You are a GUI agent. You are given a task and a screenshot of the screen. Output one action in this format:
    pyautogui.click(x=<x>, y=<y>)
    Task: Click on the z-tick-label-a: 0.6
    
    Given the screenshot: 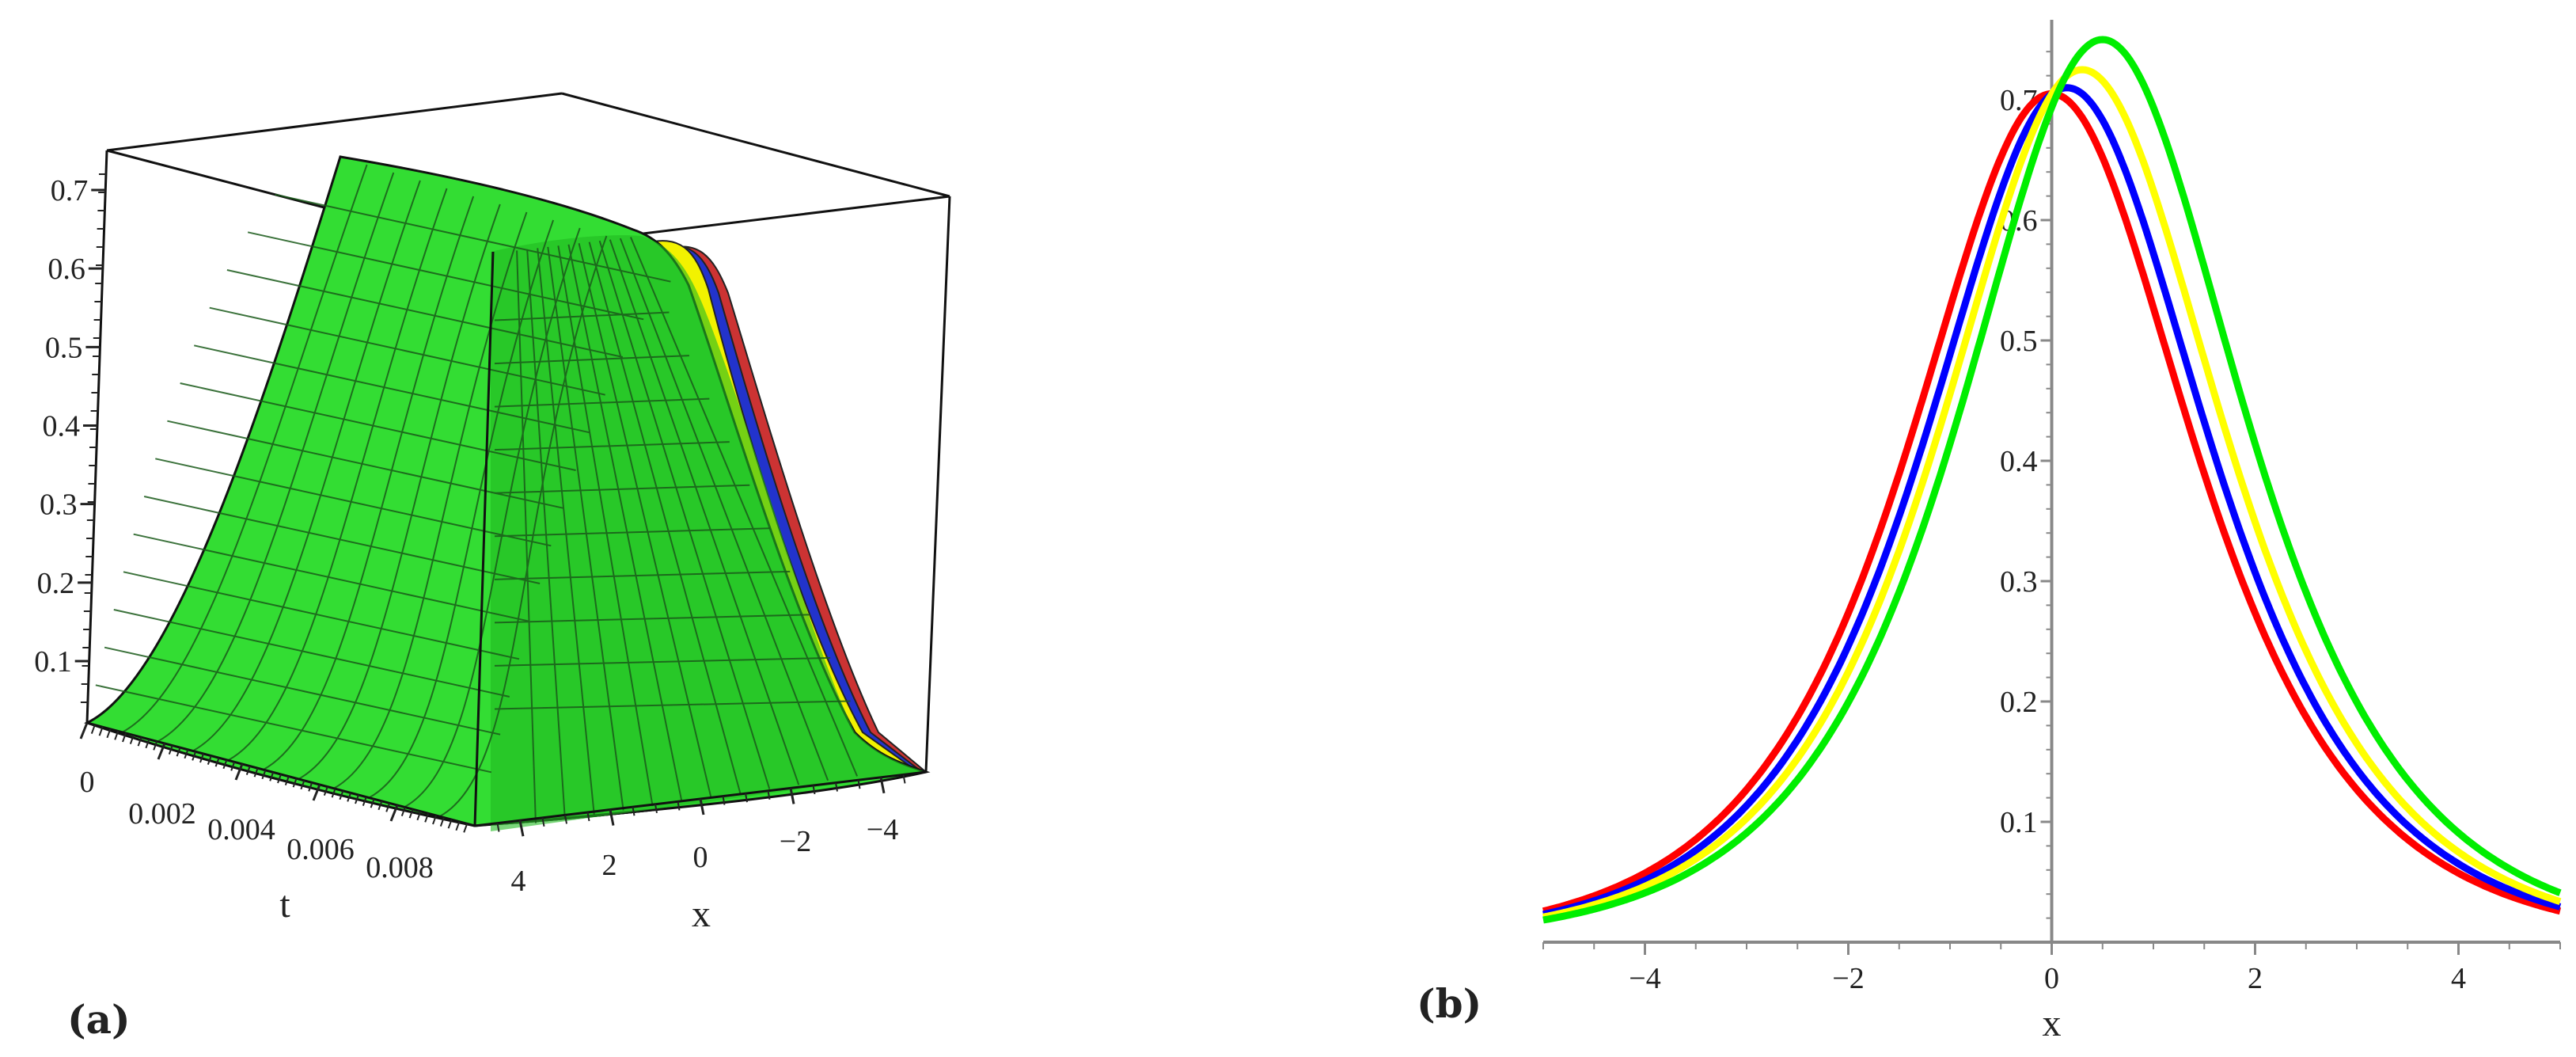 What is the action you would take?
    pyautogui.click(x=66, y=269)
    